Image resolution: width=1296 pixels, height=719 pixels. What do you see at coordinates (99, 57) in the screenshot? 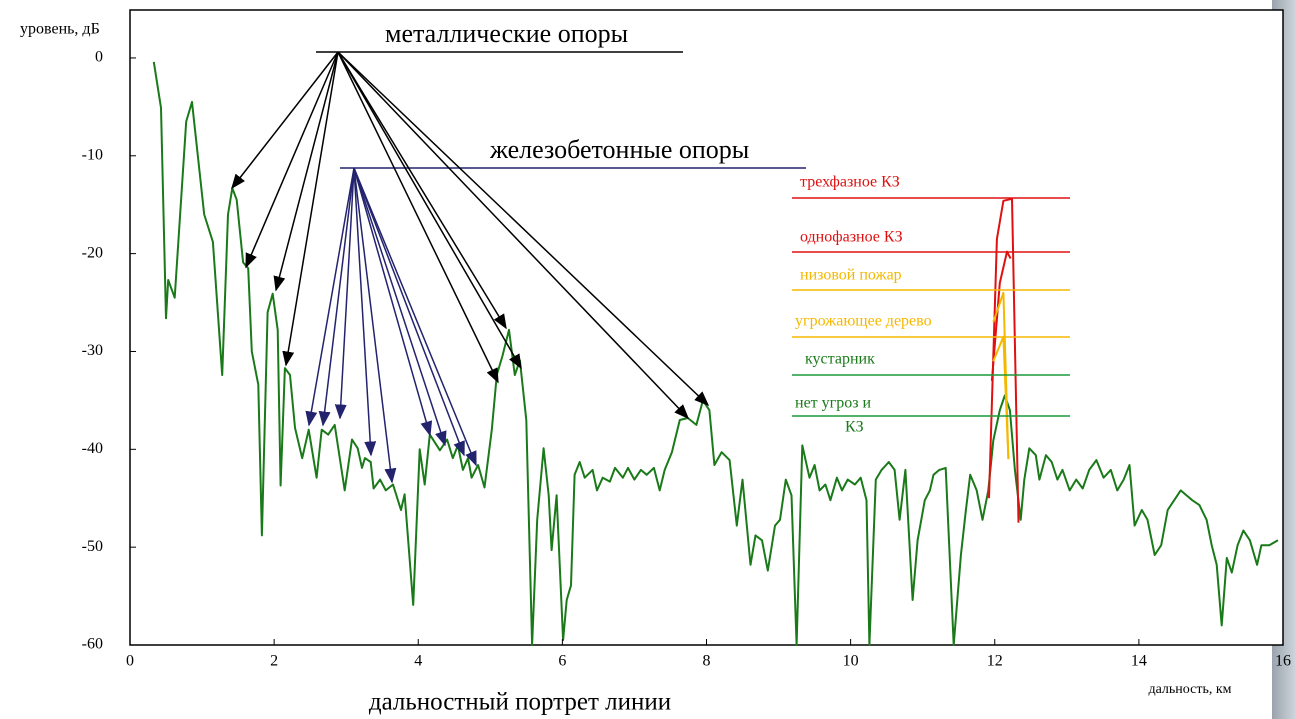
I see `y-tick-label: 0` at bounding box center [99, 57].